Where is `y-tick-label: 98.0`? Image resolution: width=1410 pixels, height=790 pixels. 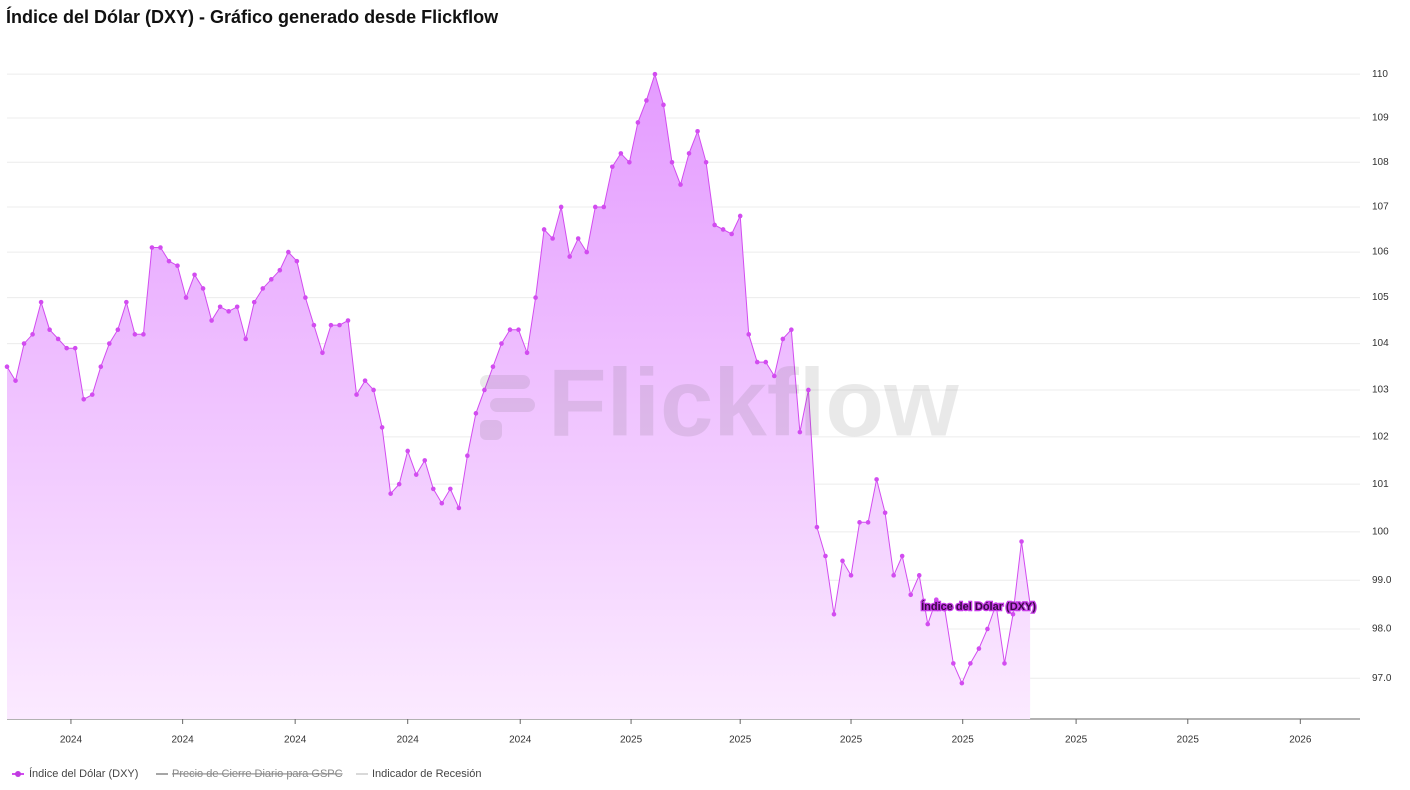 y-tick-label: 98.0 is located at coordinates (1382, 629).